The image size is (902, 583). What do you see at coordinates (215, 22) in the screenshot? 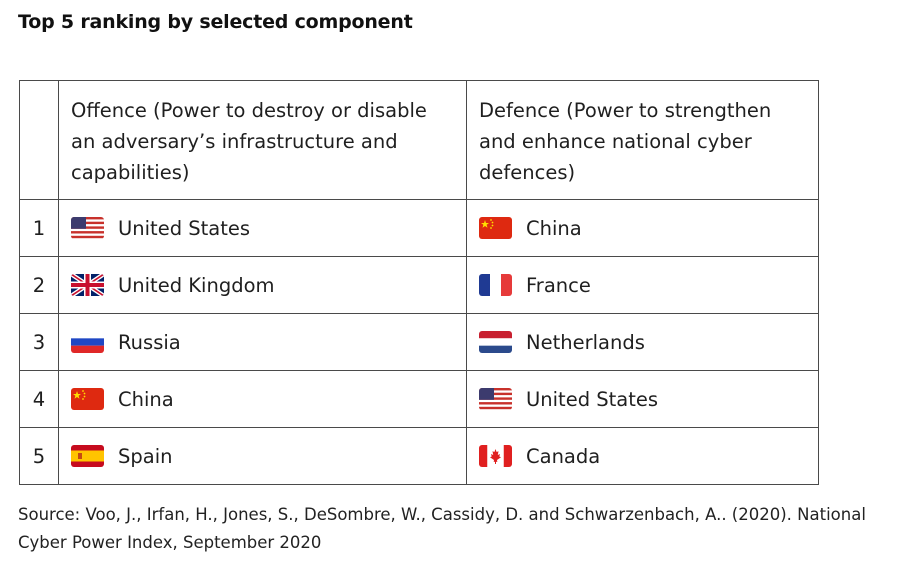
I see `page-title: Top 5 ranking by selected component` at bounding box center [215, 22].